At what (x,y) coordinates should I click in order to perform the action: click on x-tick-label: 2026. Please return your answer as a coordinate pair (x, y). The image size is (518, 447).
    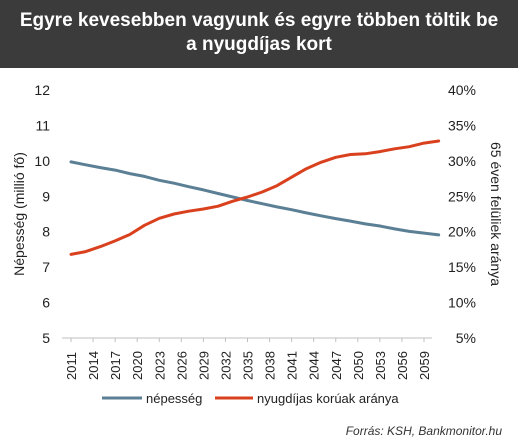
    Looking at the image, I should click on (181, 365).